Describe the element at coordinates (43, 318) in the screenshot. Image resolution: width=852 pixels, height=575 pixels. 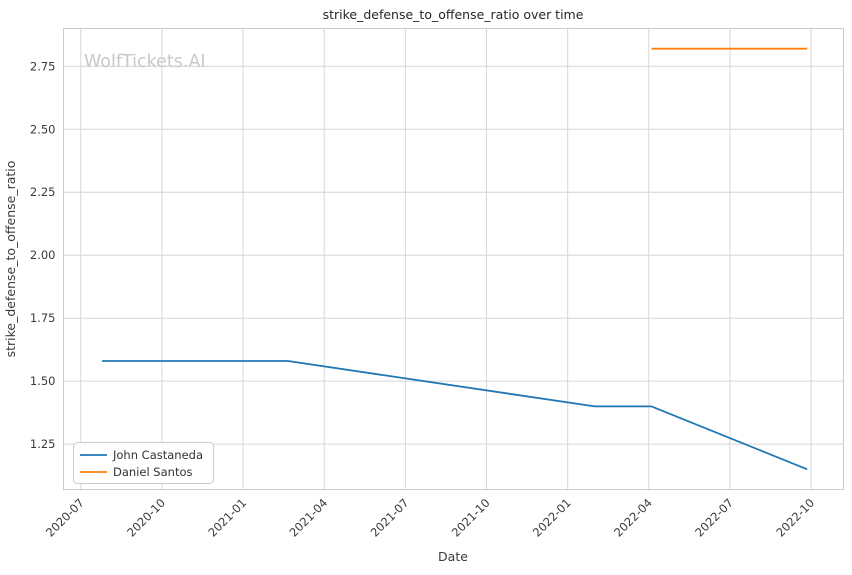
I see `y-tick-label: 1.75` at that location.